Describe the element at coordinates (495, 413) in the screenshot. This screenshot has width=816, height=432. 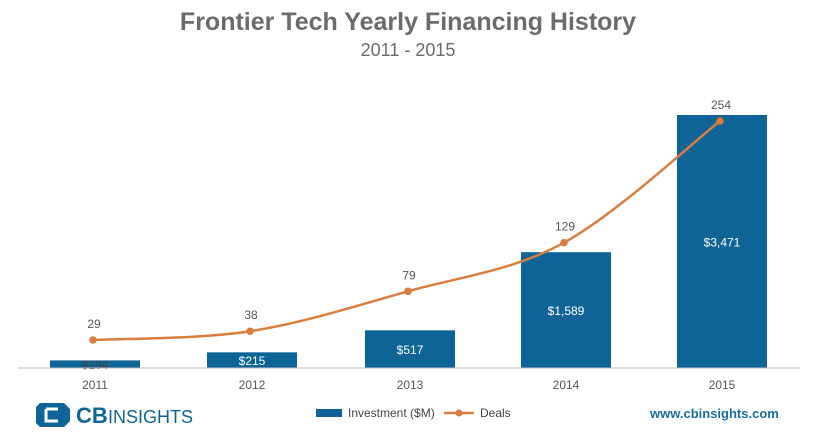
I see `legend-deals-label: Deals` at that location.